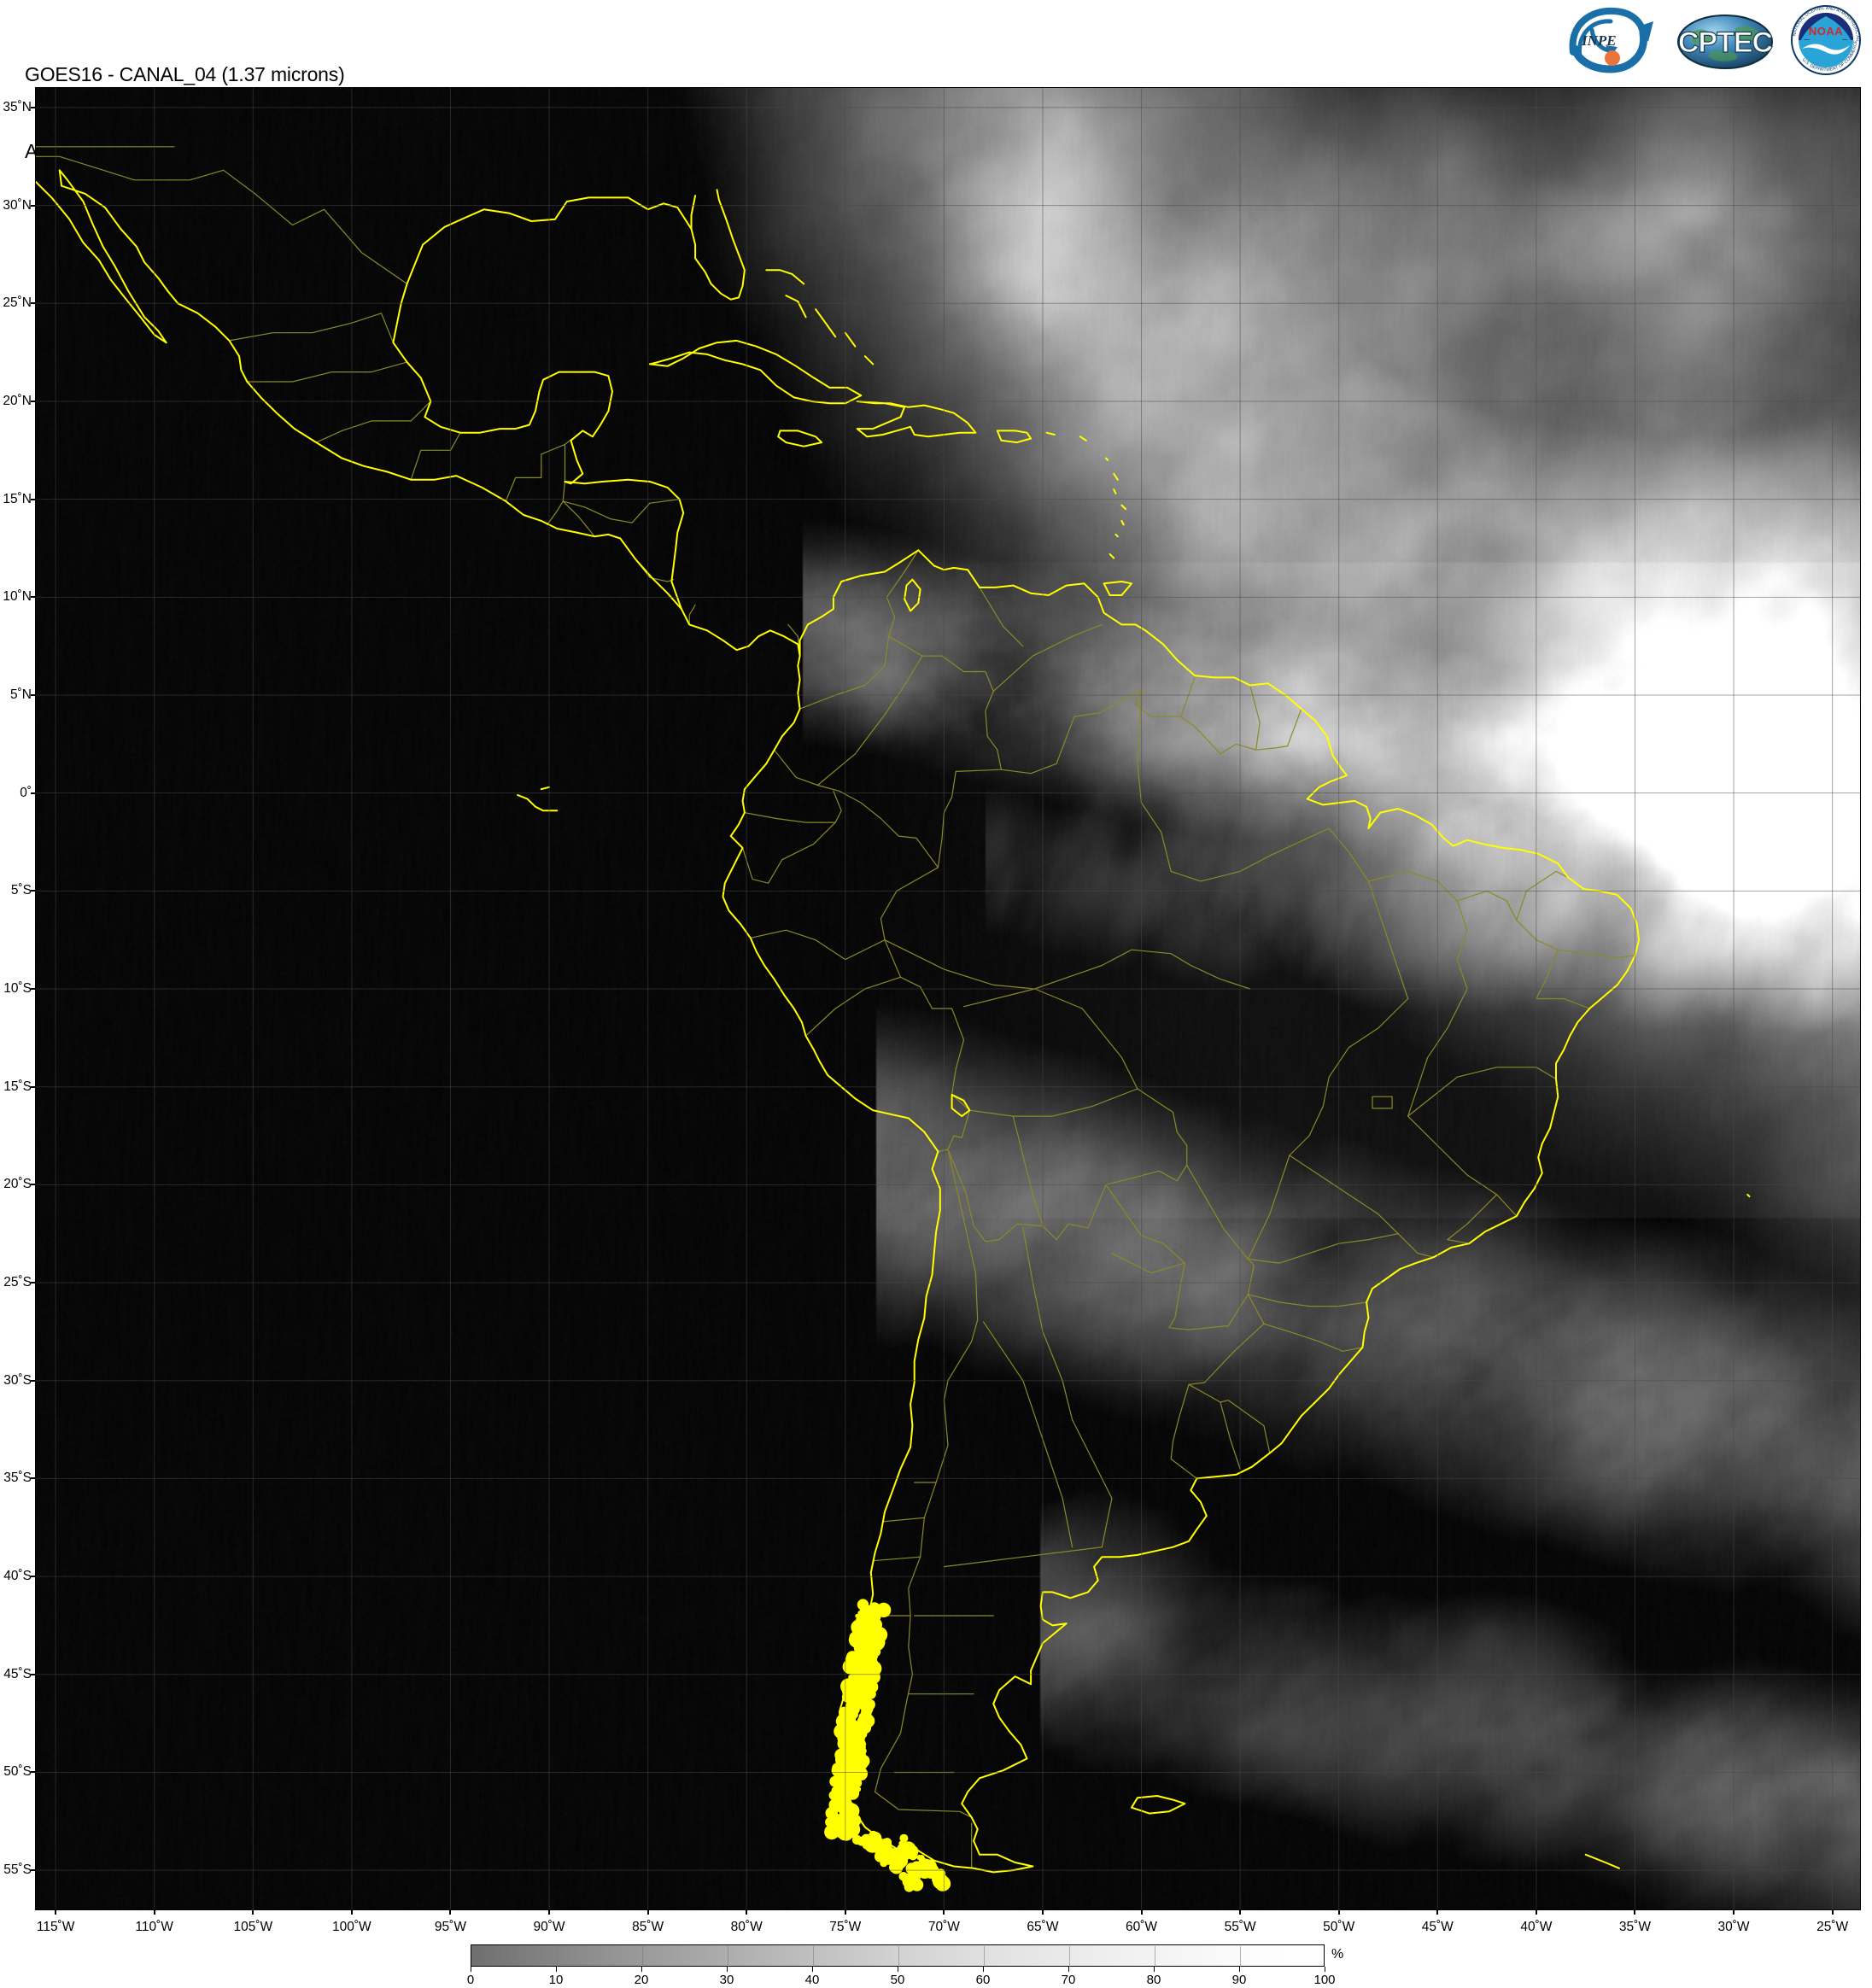 This screenshot has width=1872, height=1988. What do you see at coordinates (1239, 1980) in the screenshot?
I see `colorbar-tick-label: 90` at bounding box center [1239, 1980].